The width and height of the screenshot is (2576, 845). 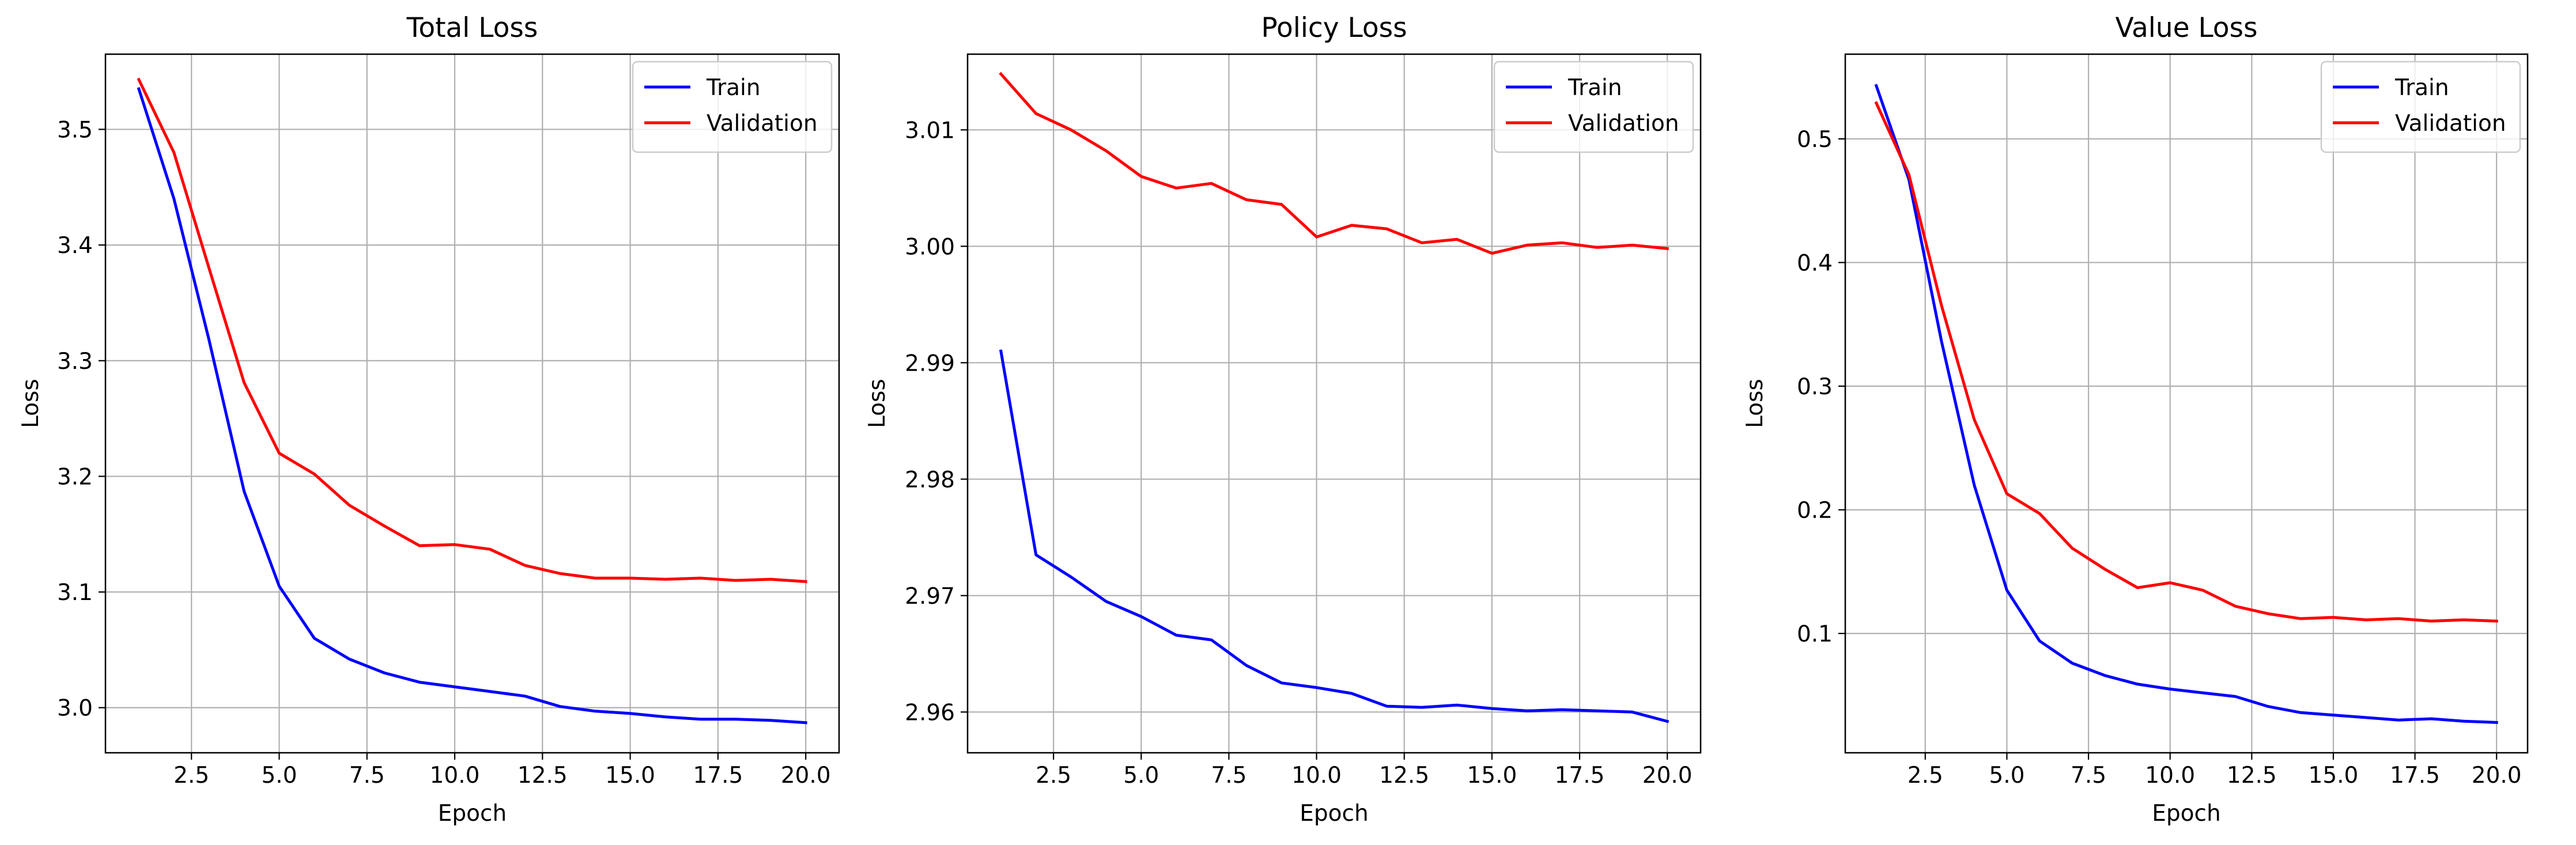 What do you see at coordinates (930, 480) in the screenshot?
I see `y-tick-label: 2.98` at bounding box center [930, 480].